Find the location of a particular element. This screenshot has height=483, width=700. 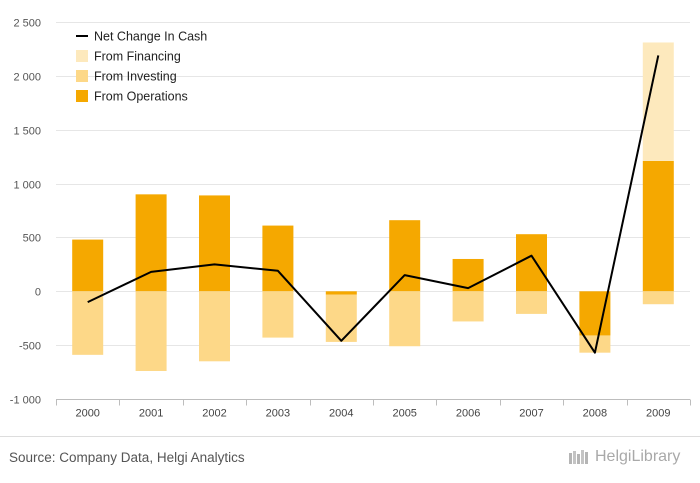

legend-item: From Operations is located at coordinates (132, 97).